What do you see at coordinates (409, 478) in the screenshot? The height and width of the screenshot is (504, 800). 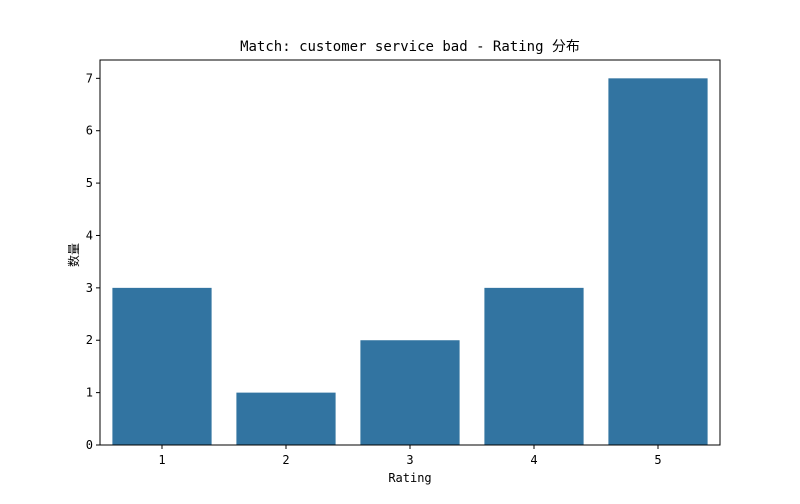 I see `x-axis-label: Rating` at bounding box center [409, 478].